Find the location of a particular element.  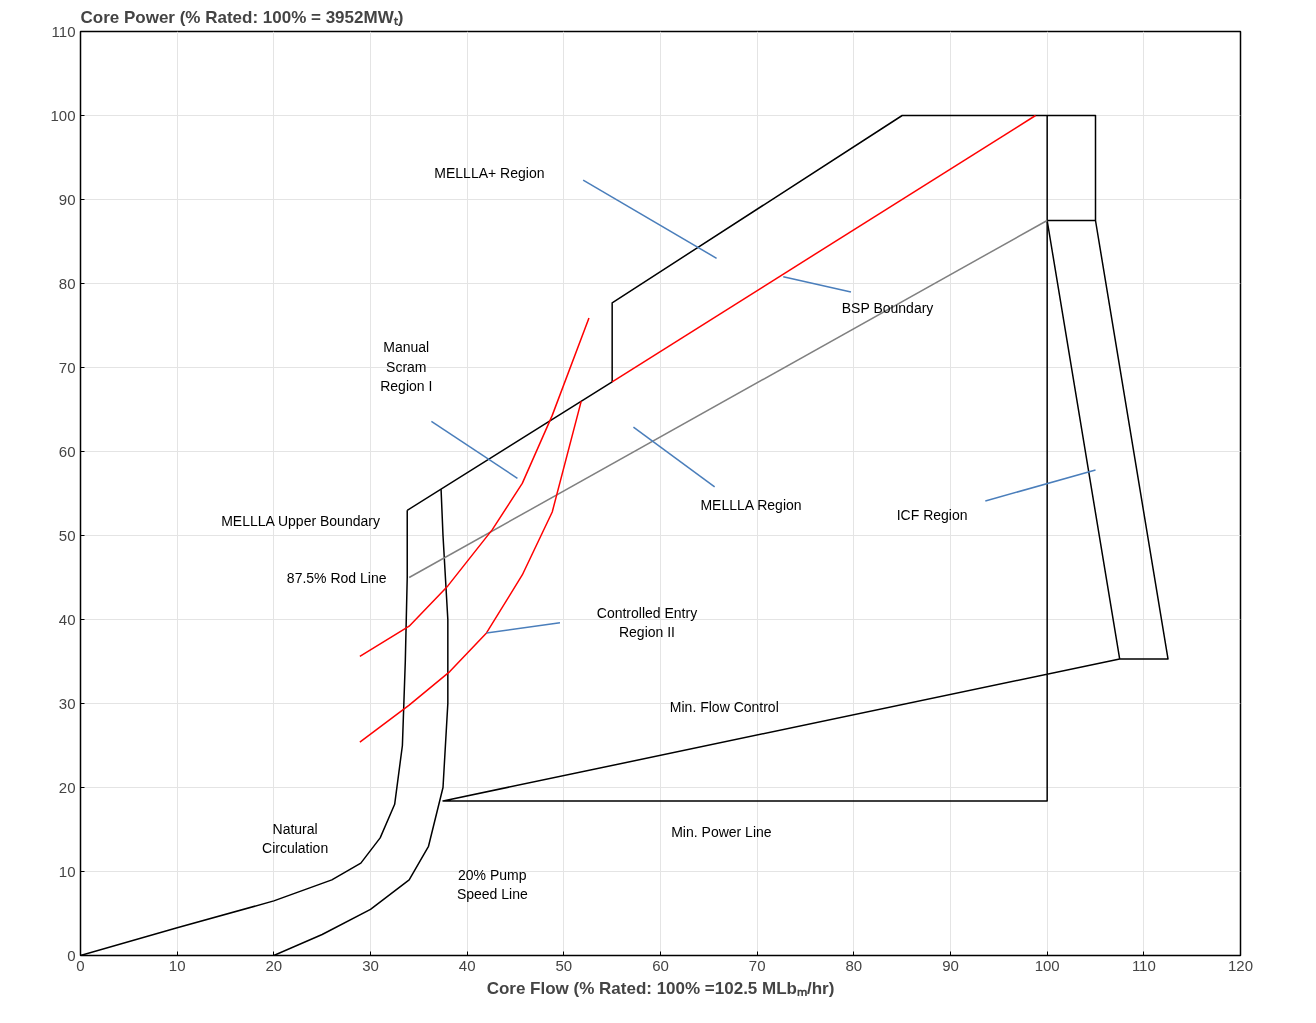

y-tick-label: 90 is located at coordinates (67, 199).